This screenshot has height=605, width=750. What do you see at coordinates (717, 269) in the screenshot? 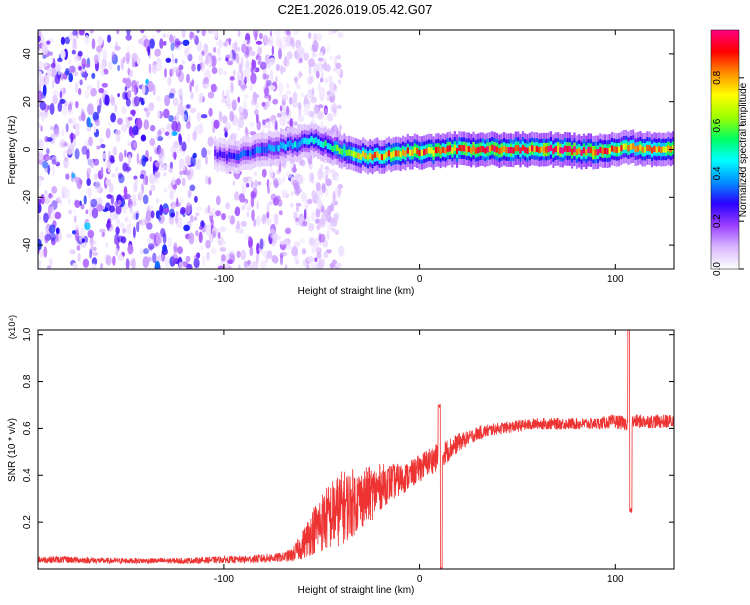
I see `colorbar-tick-label: 0.0` at bounding box center [717, 269].